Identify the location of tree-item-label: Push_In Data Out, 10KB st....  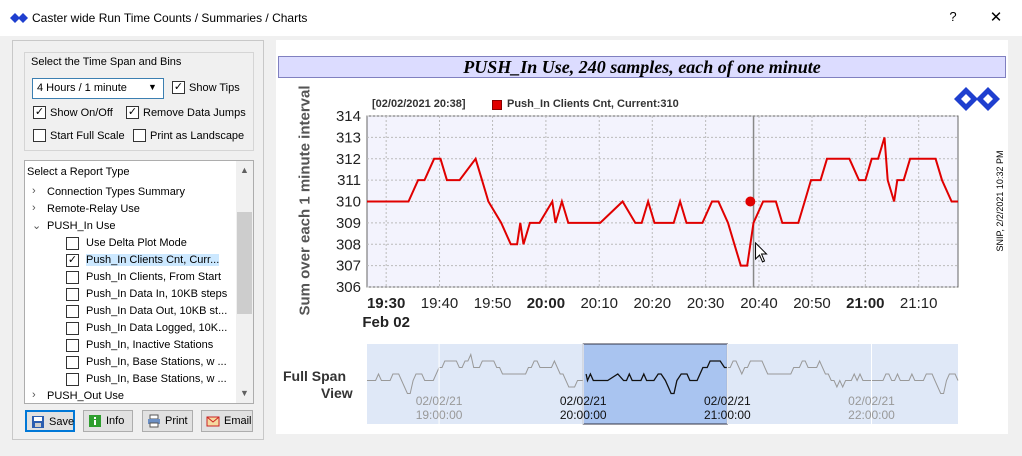
(157, 311).